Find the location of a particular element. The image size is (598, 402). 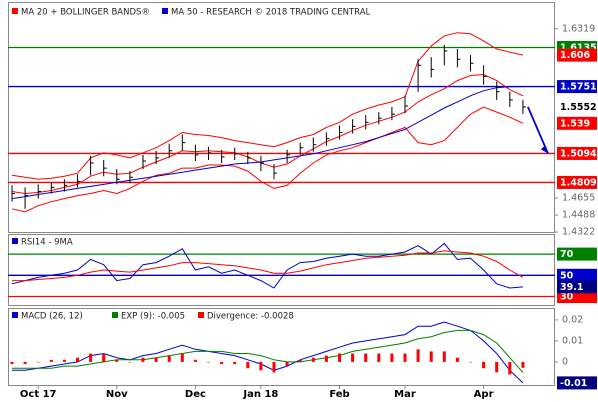

legend-label: MACD (26, 12) is located at coordinates (52, 317).